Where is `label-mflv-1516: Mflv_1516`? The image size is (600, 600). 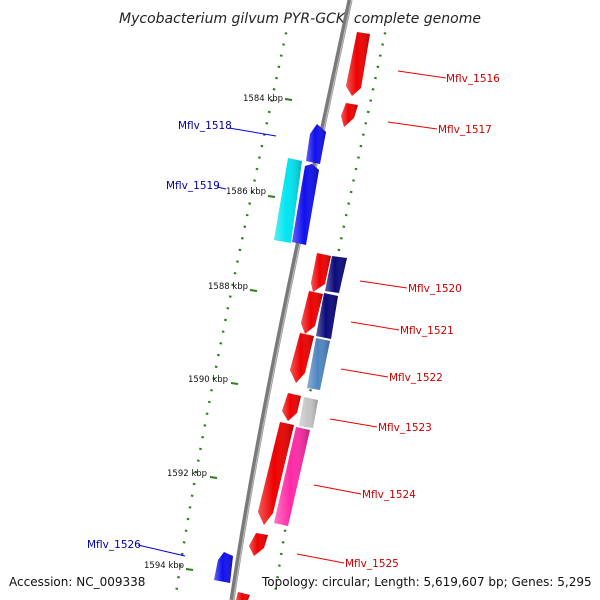
label-mflv-1516: Mflv_1516 is located at coordinates (473, 79).